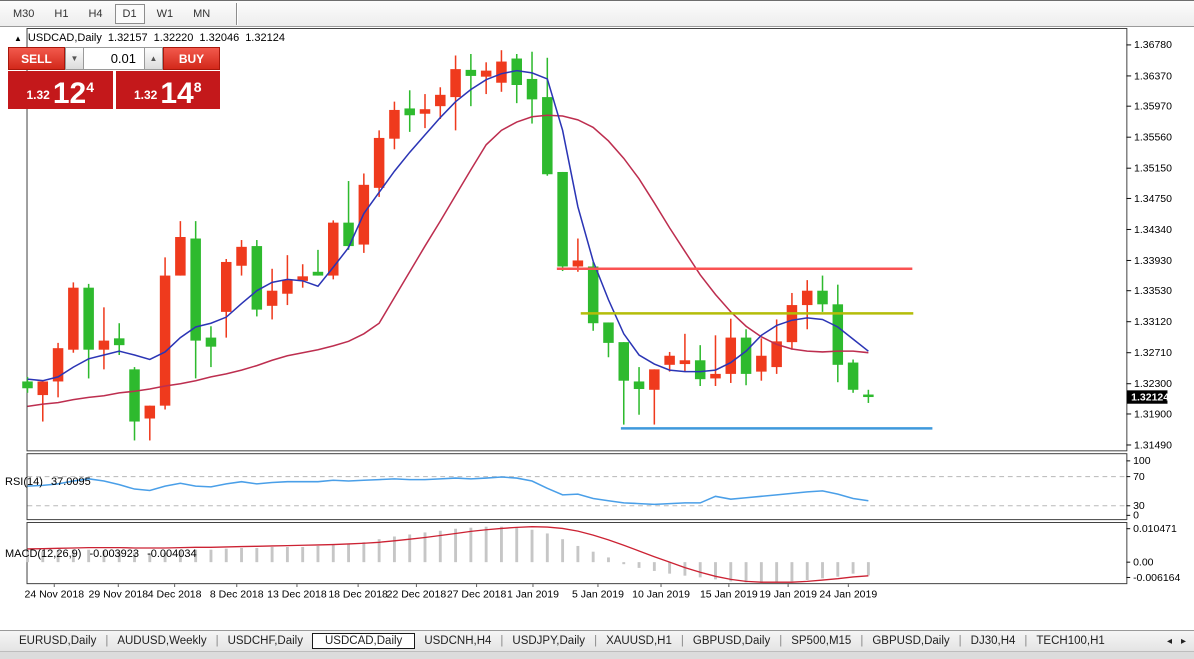 The height and width of the screenshot is (659, 1194). I want to click on macd-name: MACD(12,26,9), so click(43, 554).